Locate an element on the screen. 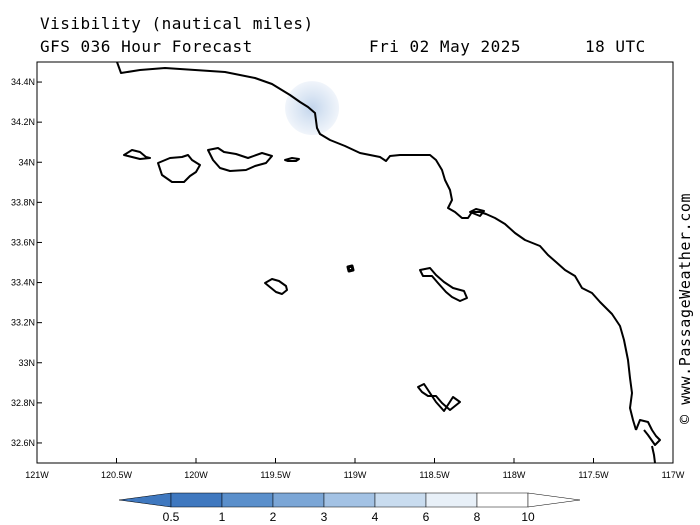 This screenshot has height=525, width=700. lat-tick-label: 33.2N is located at coordinates (23, 323).